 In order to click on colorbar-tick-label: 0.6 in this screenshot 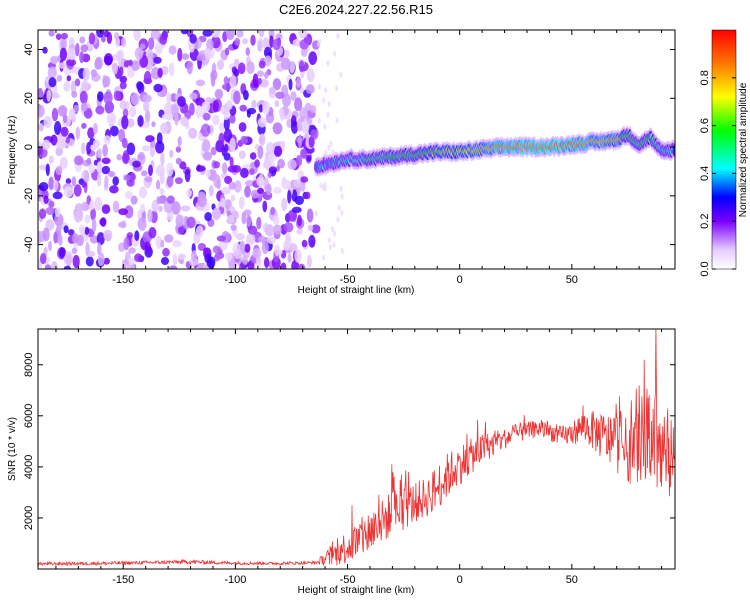, I will do `click(705, 125)`.